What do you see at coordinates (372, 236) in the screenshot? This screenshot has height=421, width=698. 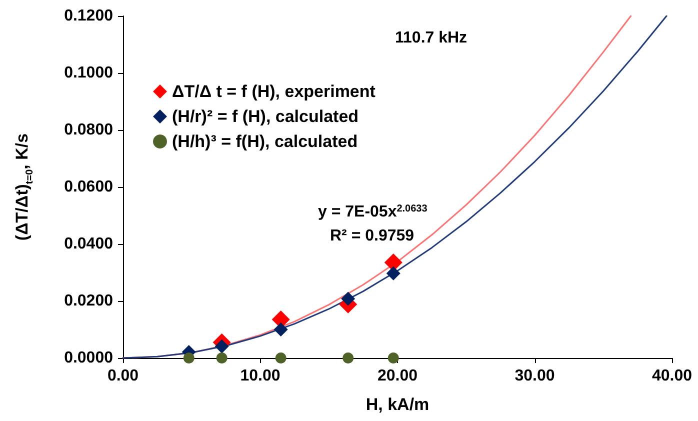 I see `annotation: R² = 0.9759` at bounding box center [372, 236].